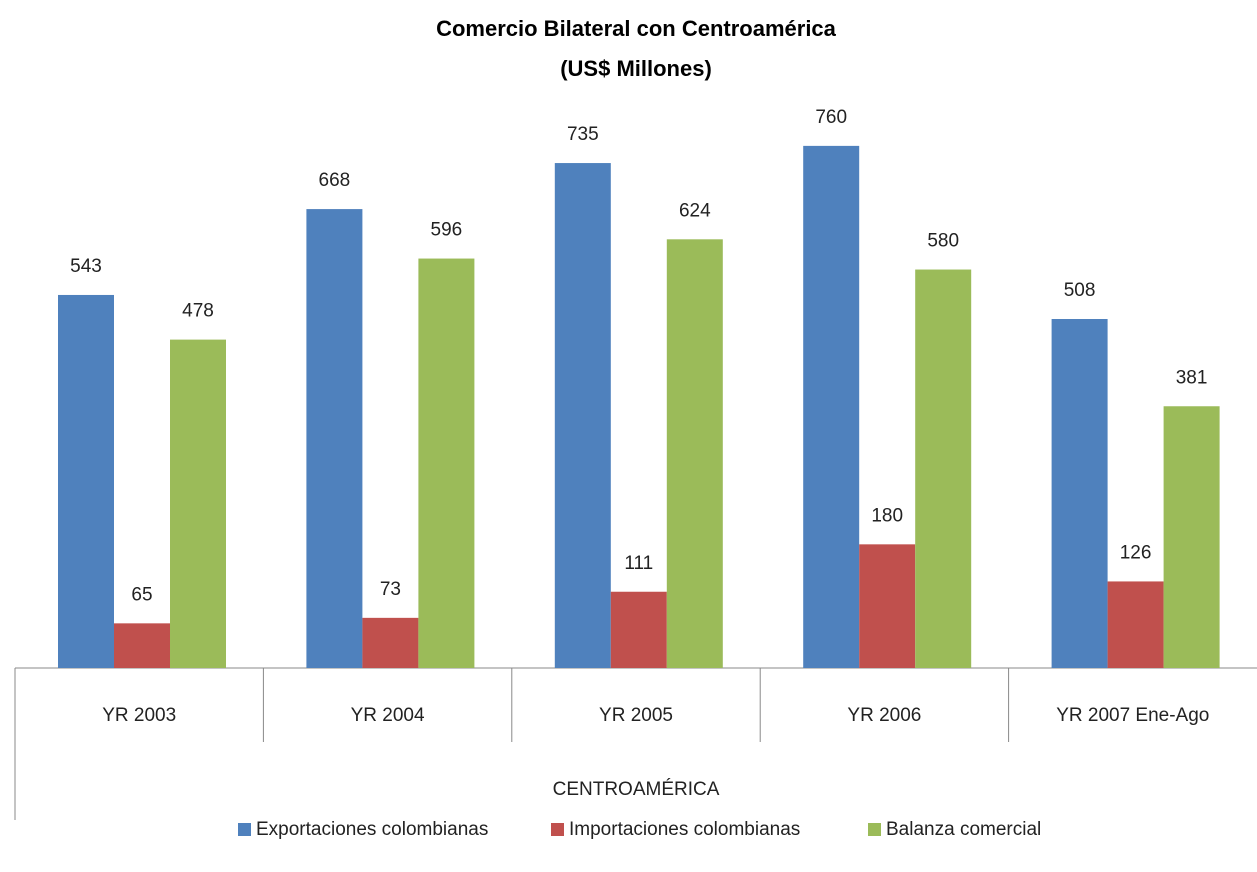  I want to click on data-label: 668, so click(335, 180).